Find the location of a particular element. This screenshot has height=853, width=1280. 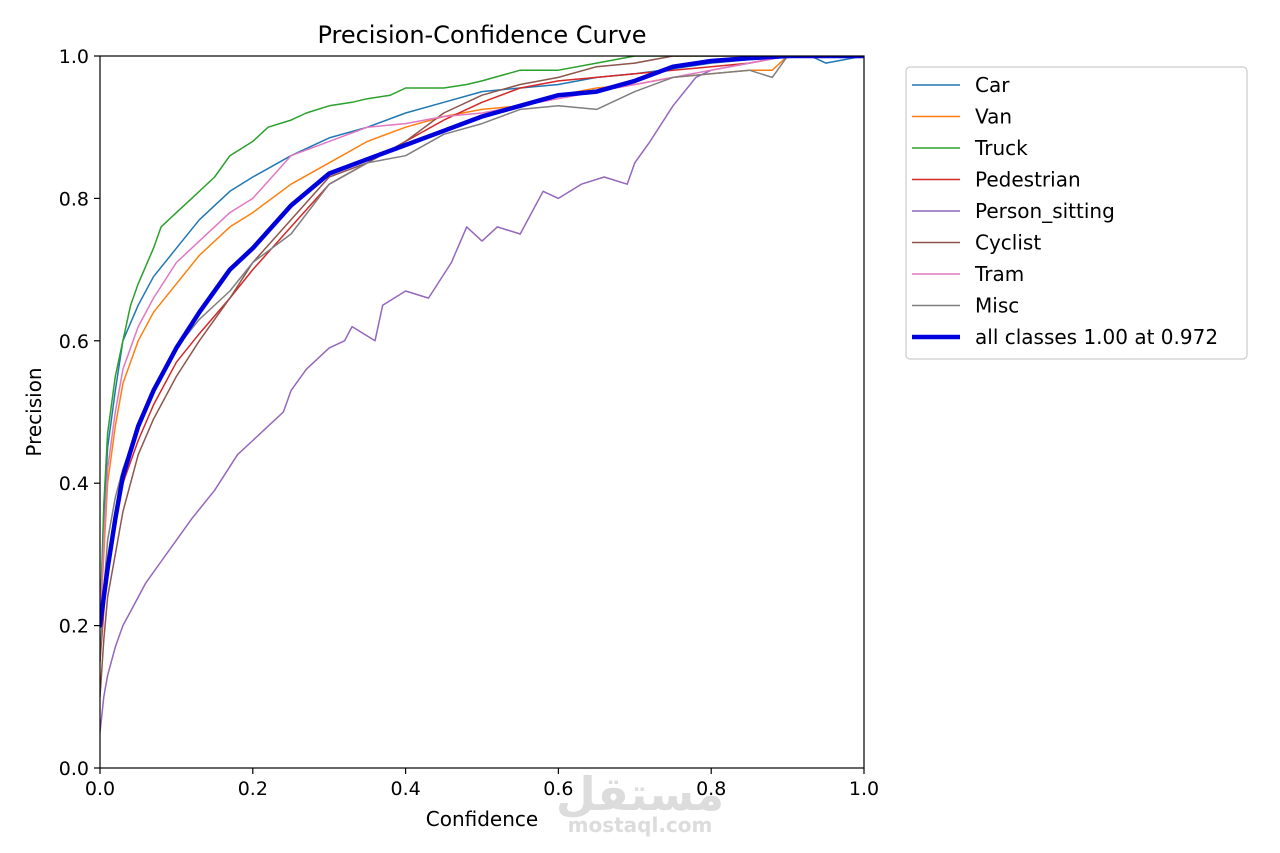

legend-label: Misc is located at coordinates (997, 306).